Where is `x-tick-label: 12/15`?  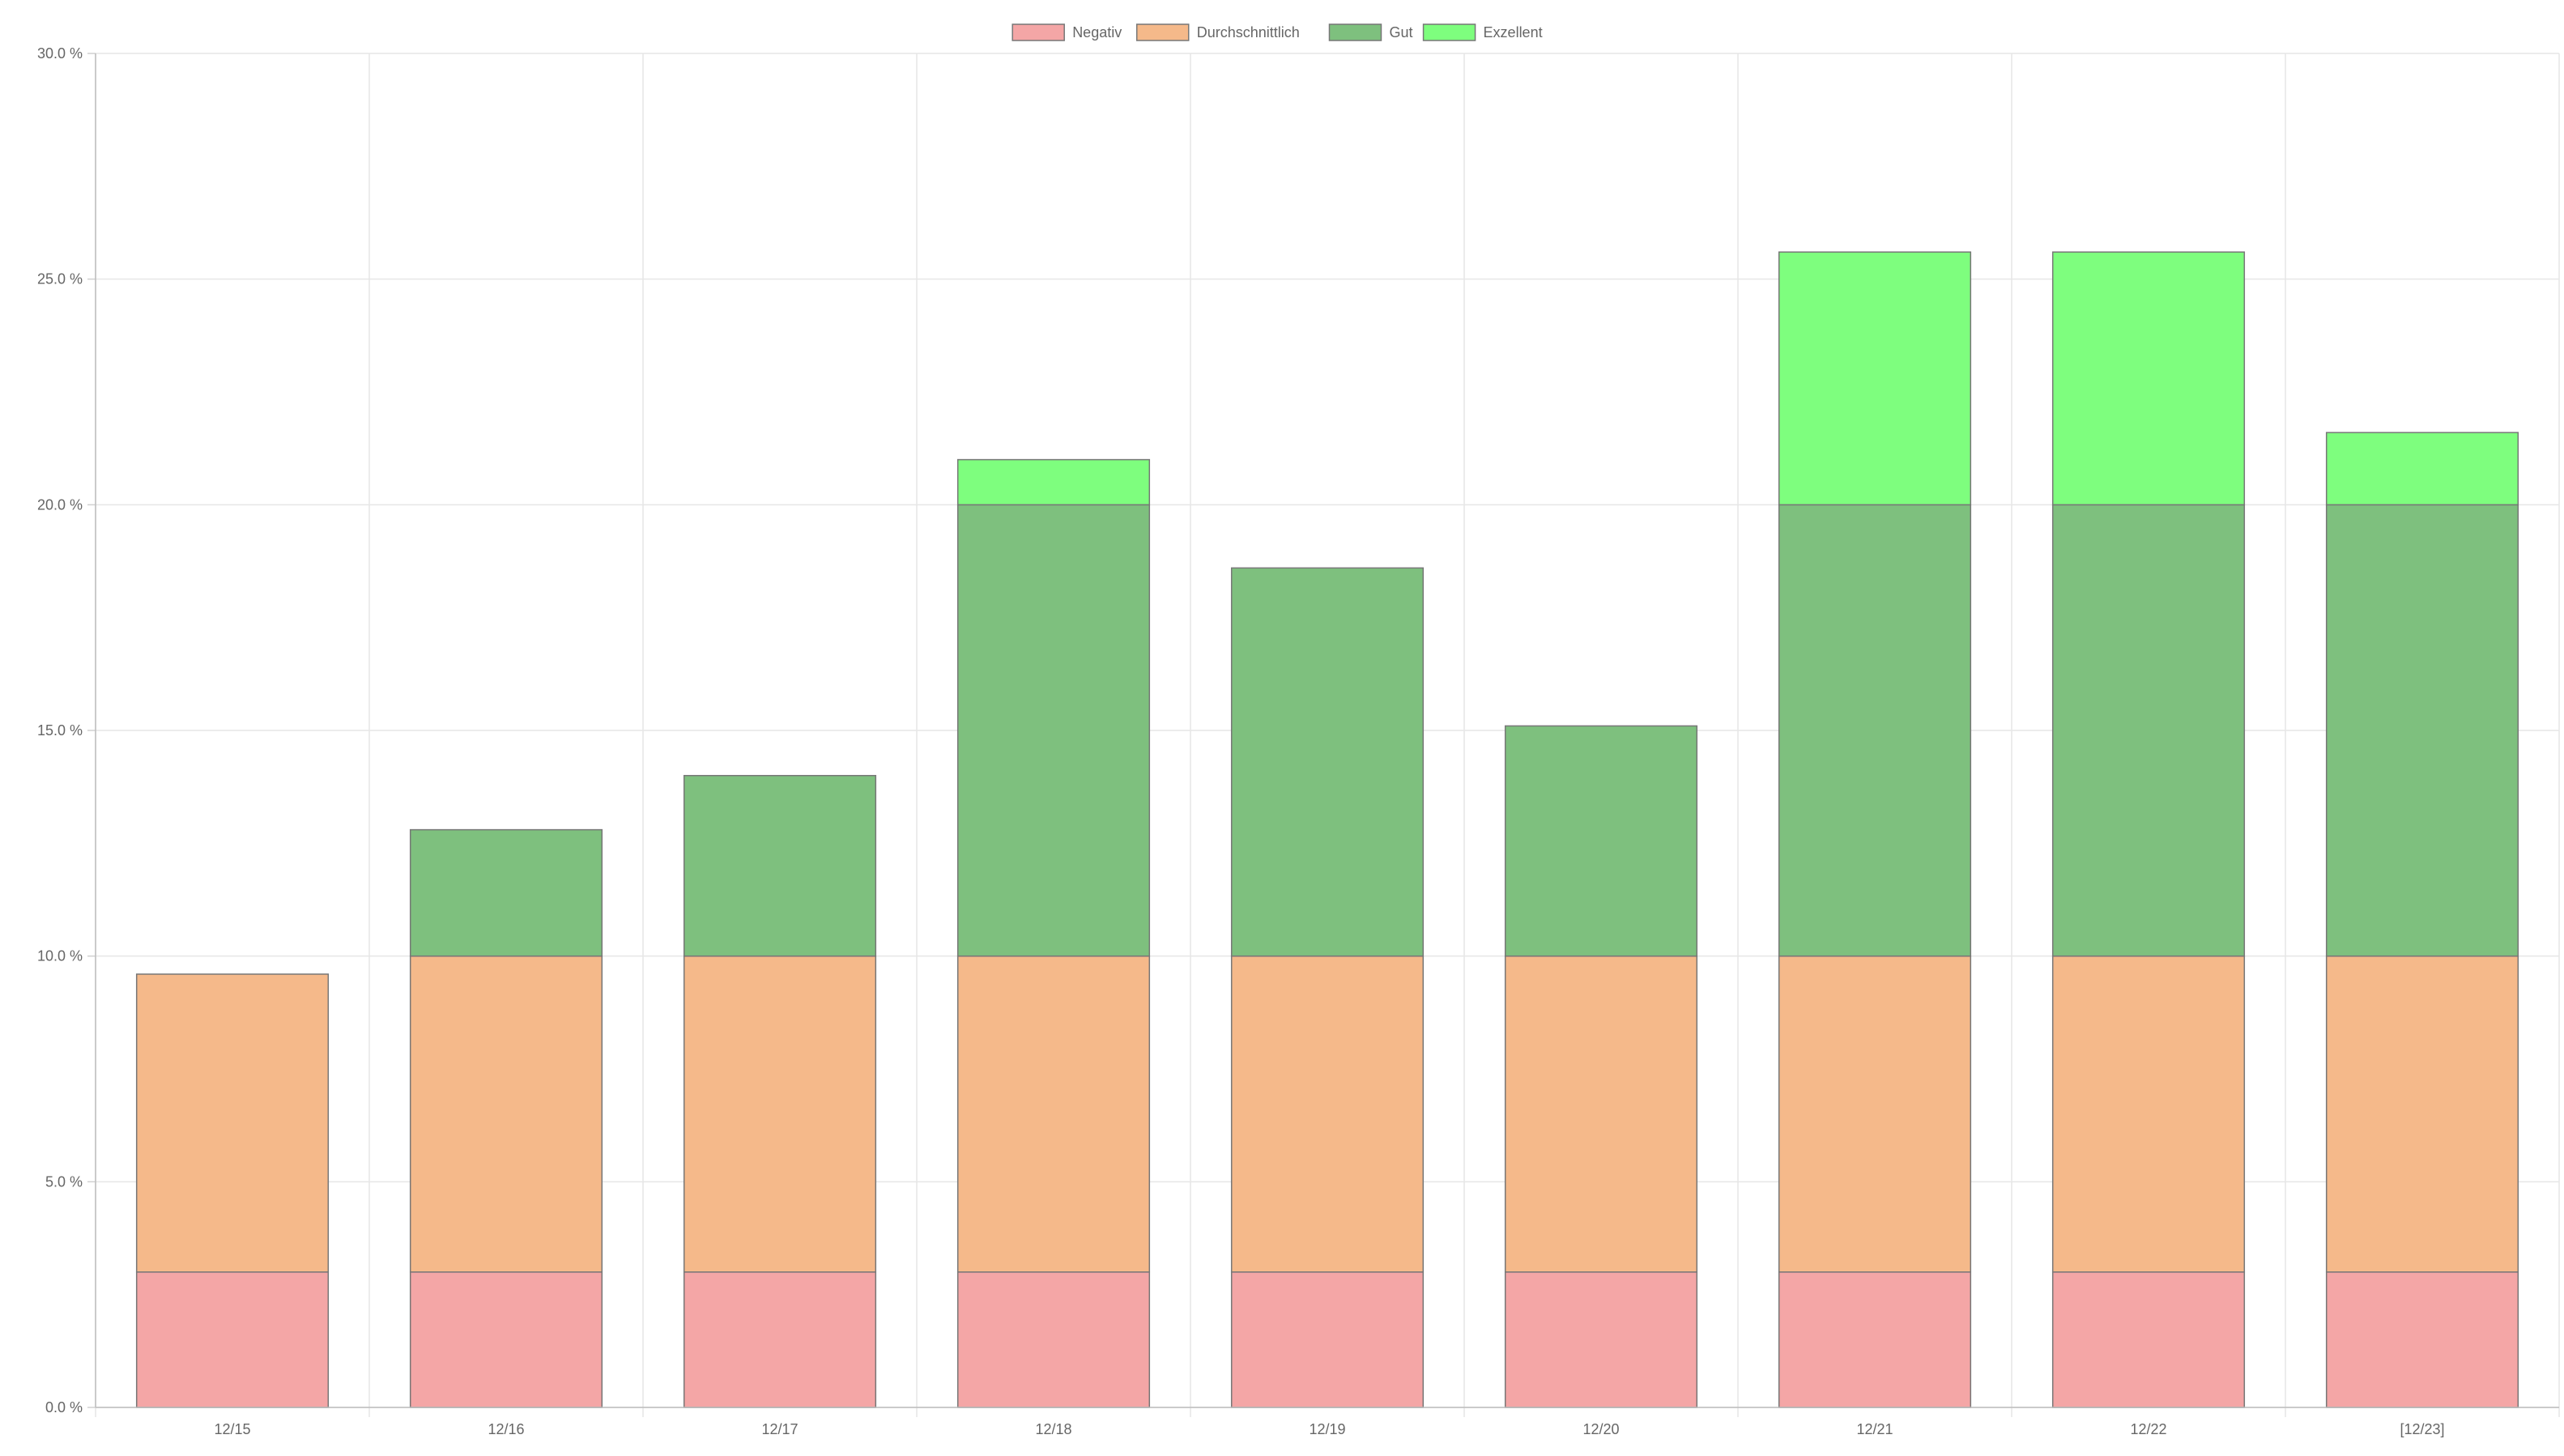
x-tick-label: 12/15 is located at coordinates (232, 1429).